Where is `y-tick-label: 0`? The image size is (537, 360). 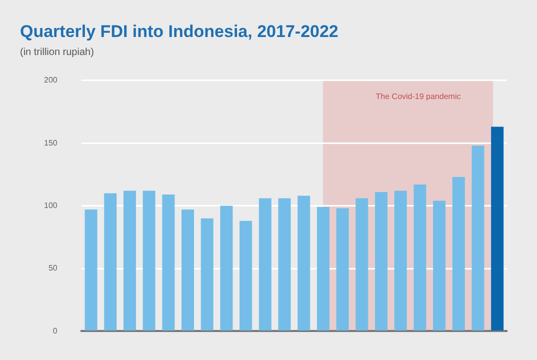
y-tick-label: 0 is located at coordinates (55, 331).